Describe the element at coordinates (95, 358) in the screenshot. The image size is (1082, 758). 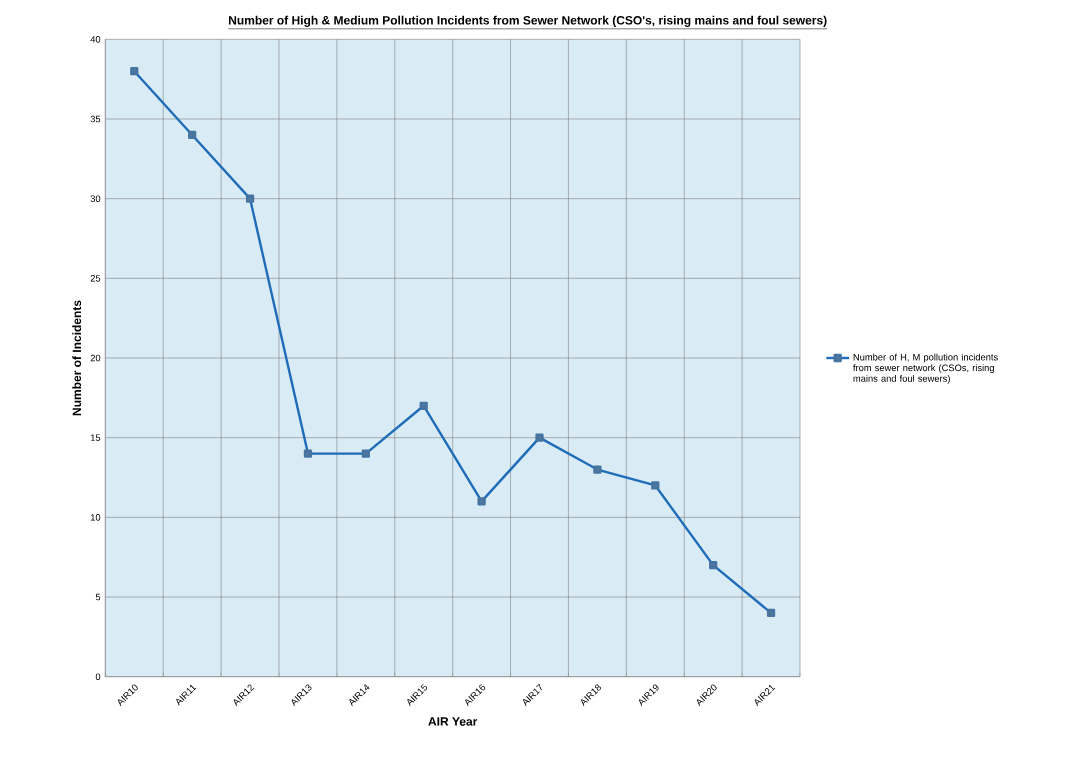
I see `y-tick-label: 20` at that location.